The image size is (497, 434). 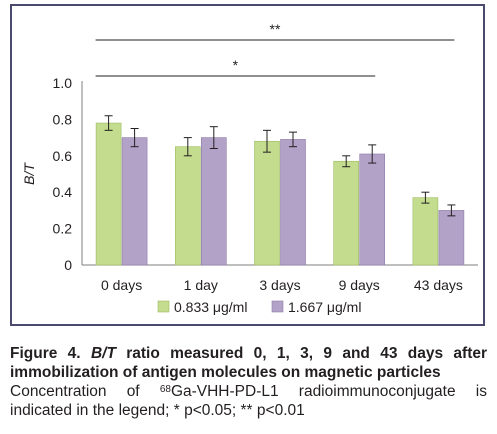 I want to click on x-tick-label: 0 days, so click(x=121, y=285).